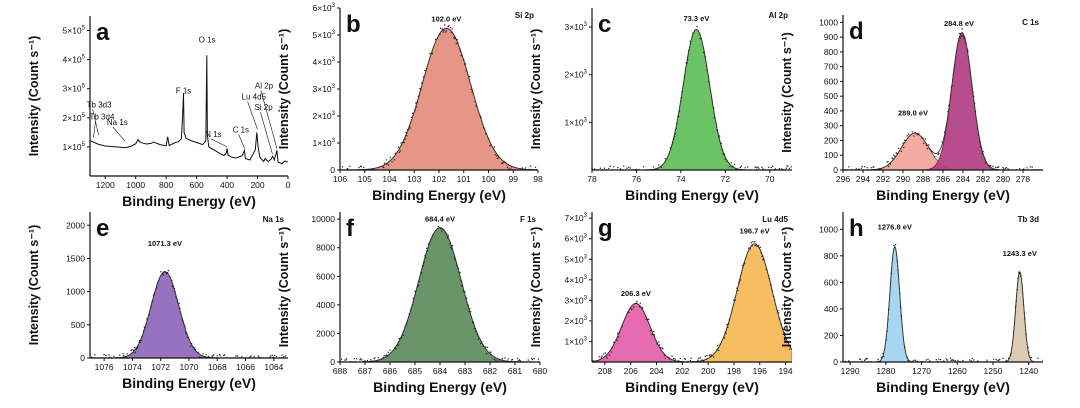 The image size is (1080, 408). Describe the element at coordinates (637, 179) in the screenshot. I see `x-tick-label: 76` at that location.